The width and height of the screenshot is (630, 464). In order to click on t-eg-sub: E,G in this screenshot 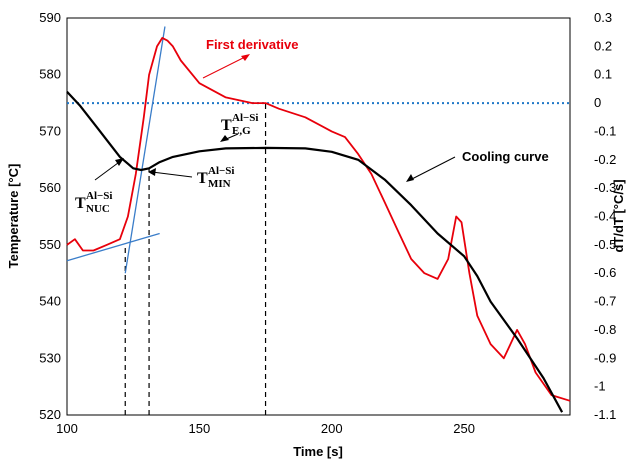, I will do `click(241, 131)`.